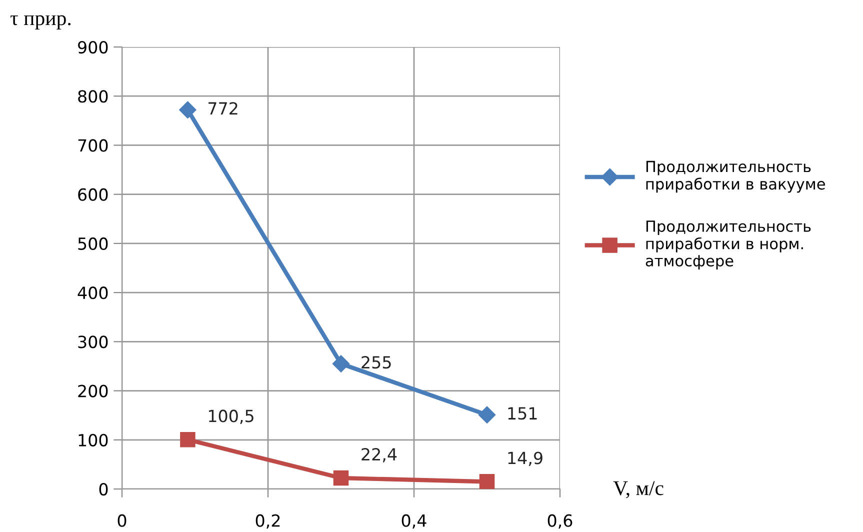 The image size is (863, 532). What do you see at coordinates (522, 413) in the screenshot?
I see `data-label: 151` at bounding box center [522, 413].